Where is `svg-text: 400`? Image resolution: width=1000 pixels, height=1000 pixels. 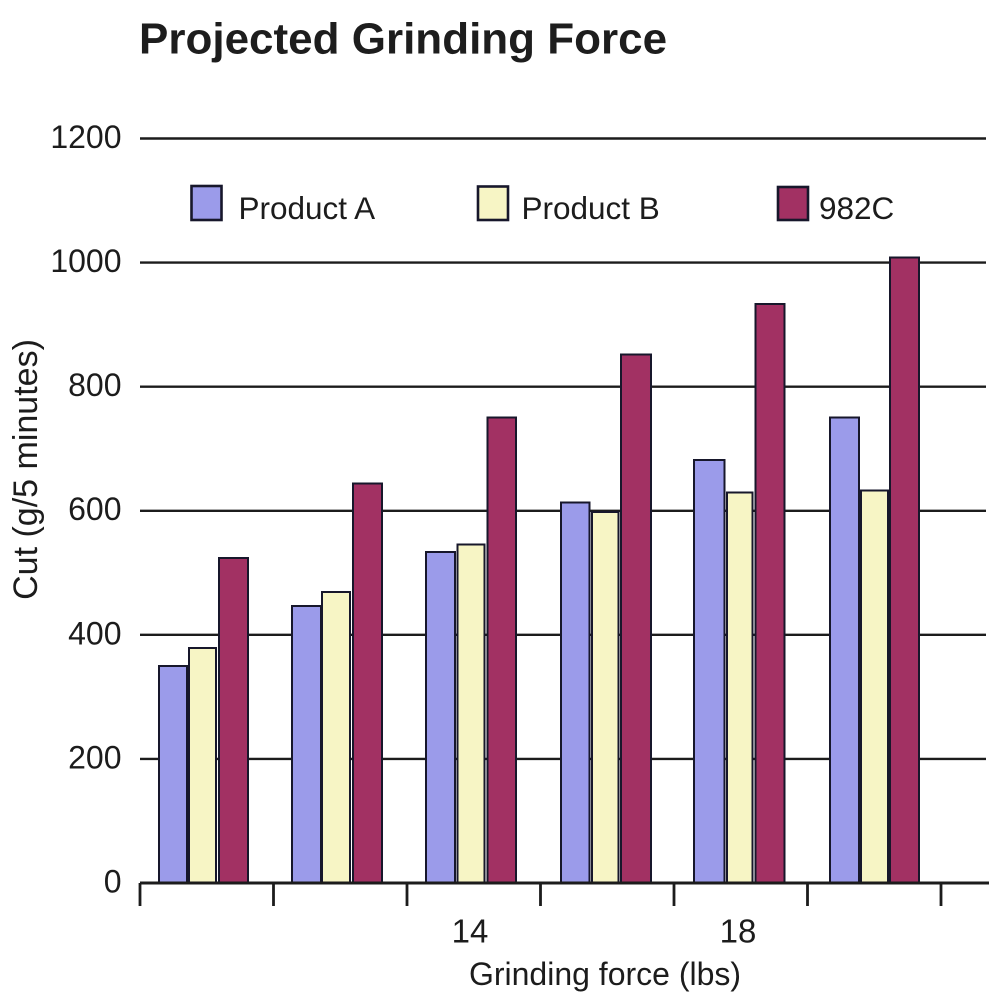
svg-text: 400 is located at coordinates (94, 633).